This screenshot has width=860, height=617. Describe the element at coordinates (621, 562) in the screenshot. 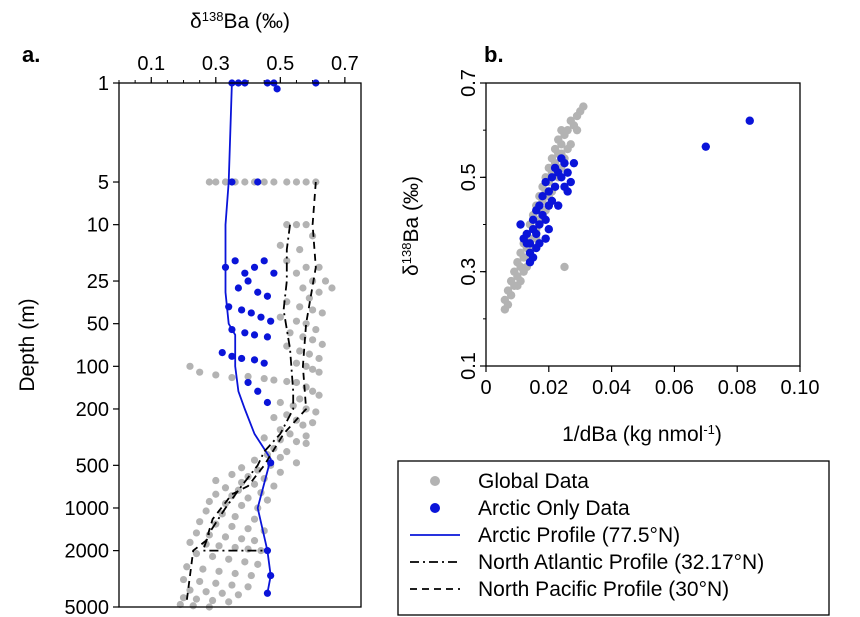

I see `legend-label: North Atlantic Profile (32.17°N)` at that location.